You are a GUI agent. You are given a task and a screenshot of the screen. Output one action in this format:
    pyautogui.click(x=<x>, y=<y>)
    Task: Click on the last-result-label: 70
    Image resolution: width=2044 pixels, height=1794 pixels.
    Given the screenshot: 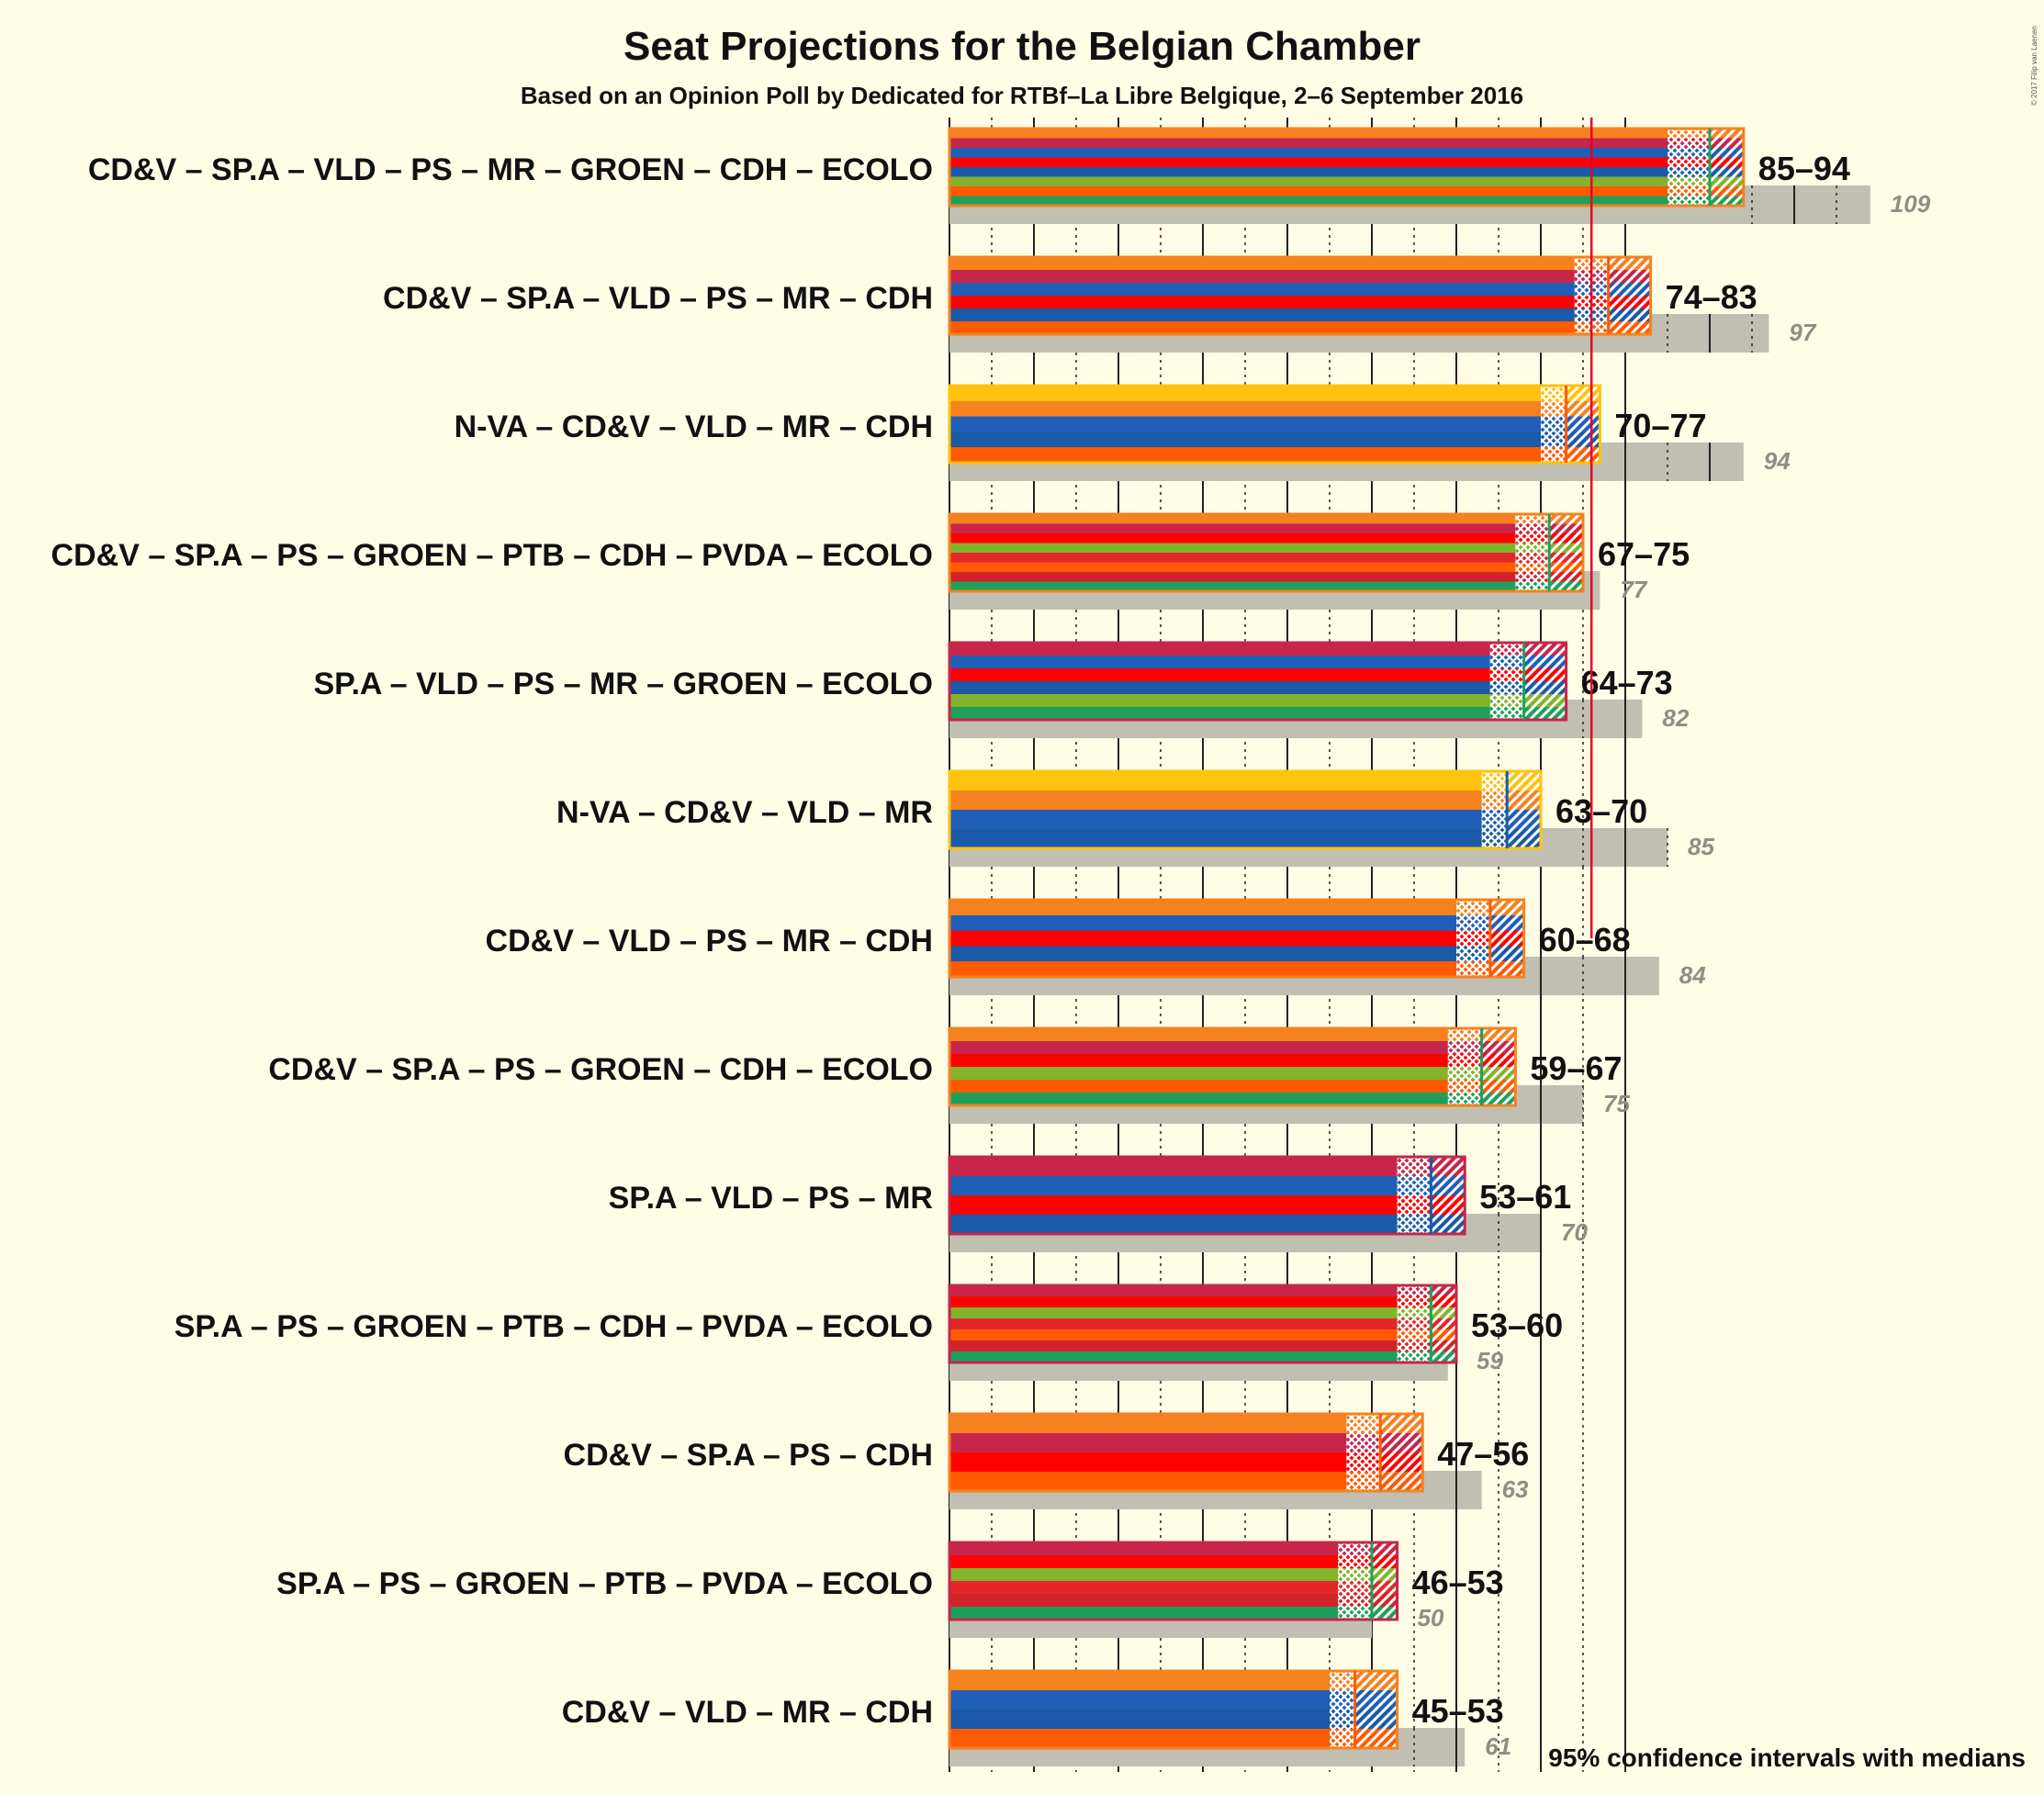 What is the action you would take?
    pyautogui.click(x=1574, y=1232)
    